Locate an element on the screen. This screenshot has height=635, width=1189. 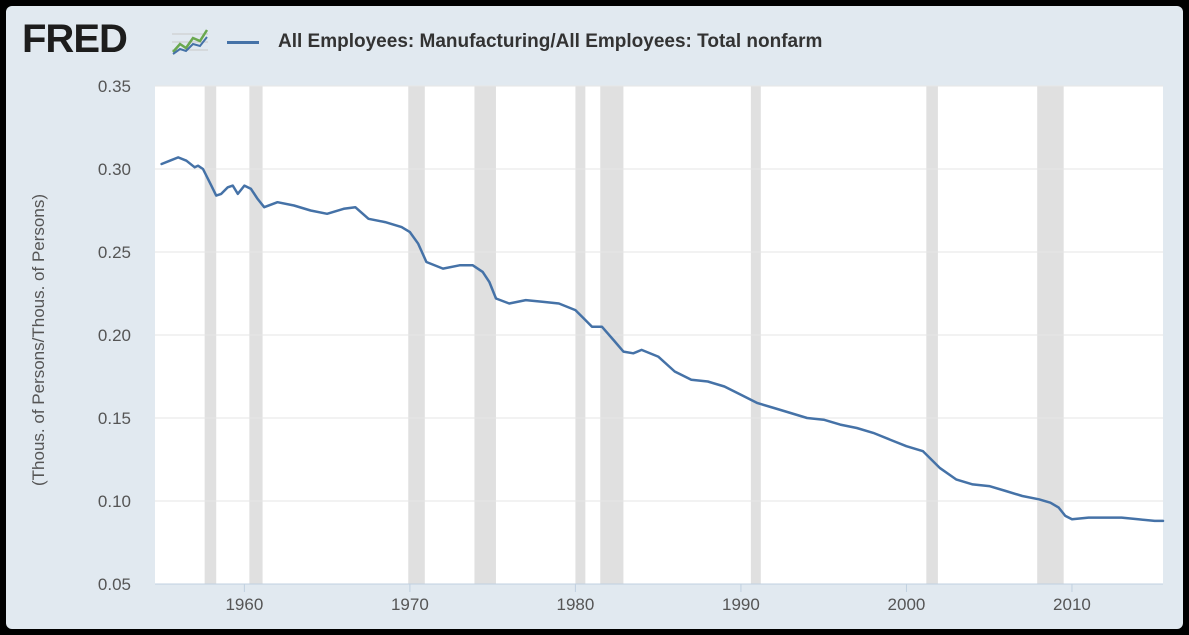
x-tick-label: 1970 is located at coordinates (410, 604).